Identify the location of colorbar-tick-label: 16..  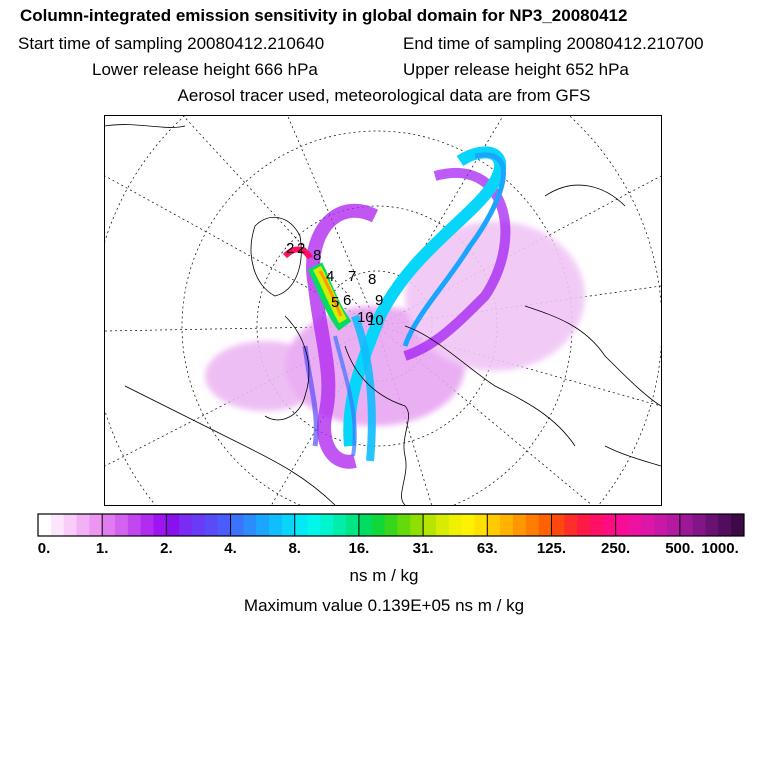
(359, 548).